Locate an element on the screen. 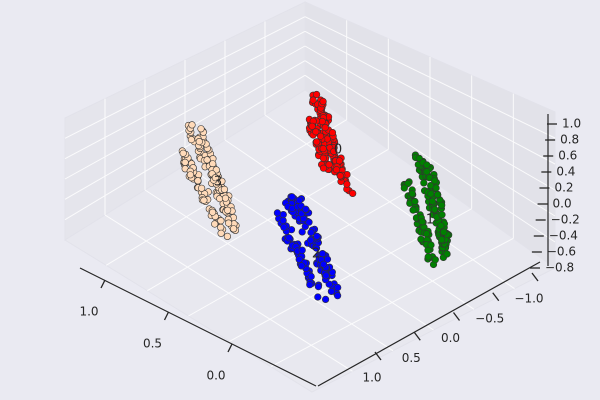  grid-line is located at coordinates (392, 302).